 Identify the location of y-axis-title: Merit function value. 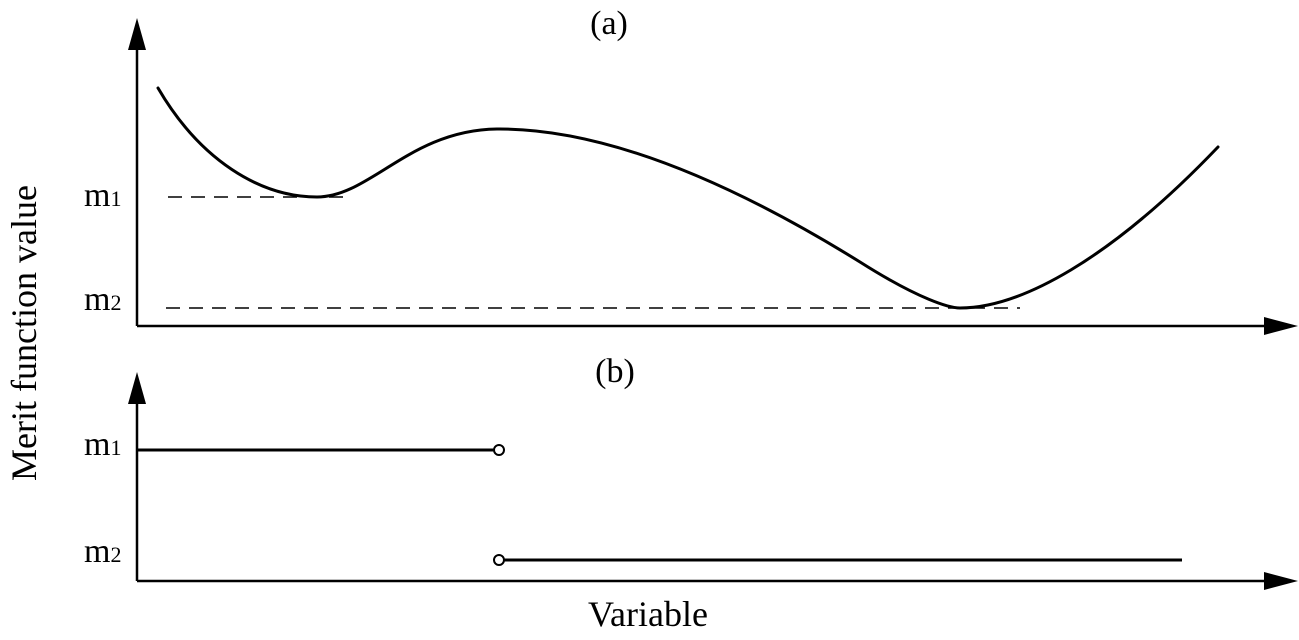
(24, 333).